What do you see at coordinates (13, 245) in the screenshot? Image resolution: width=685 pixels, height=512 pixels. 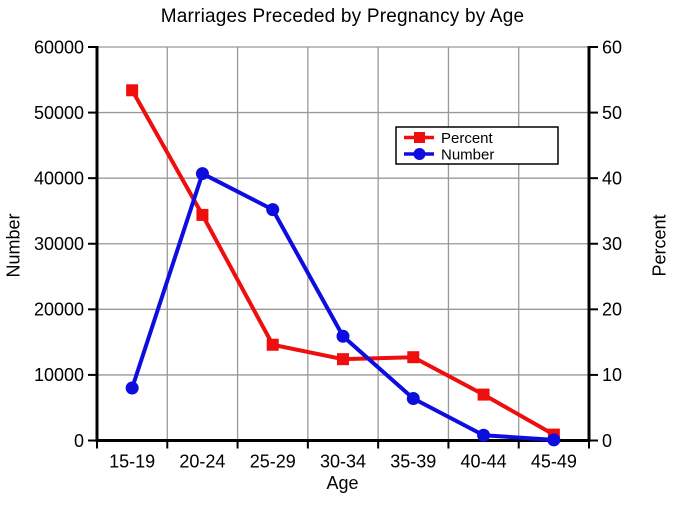 I see `left-axis-title: Number` at bounding box center [13, 245].